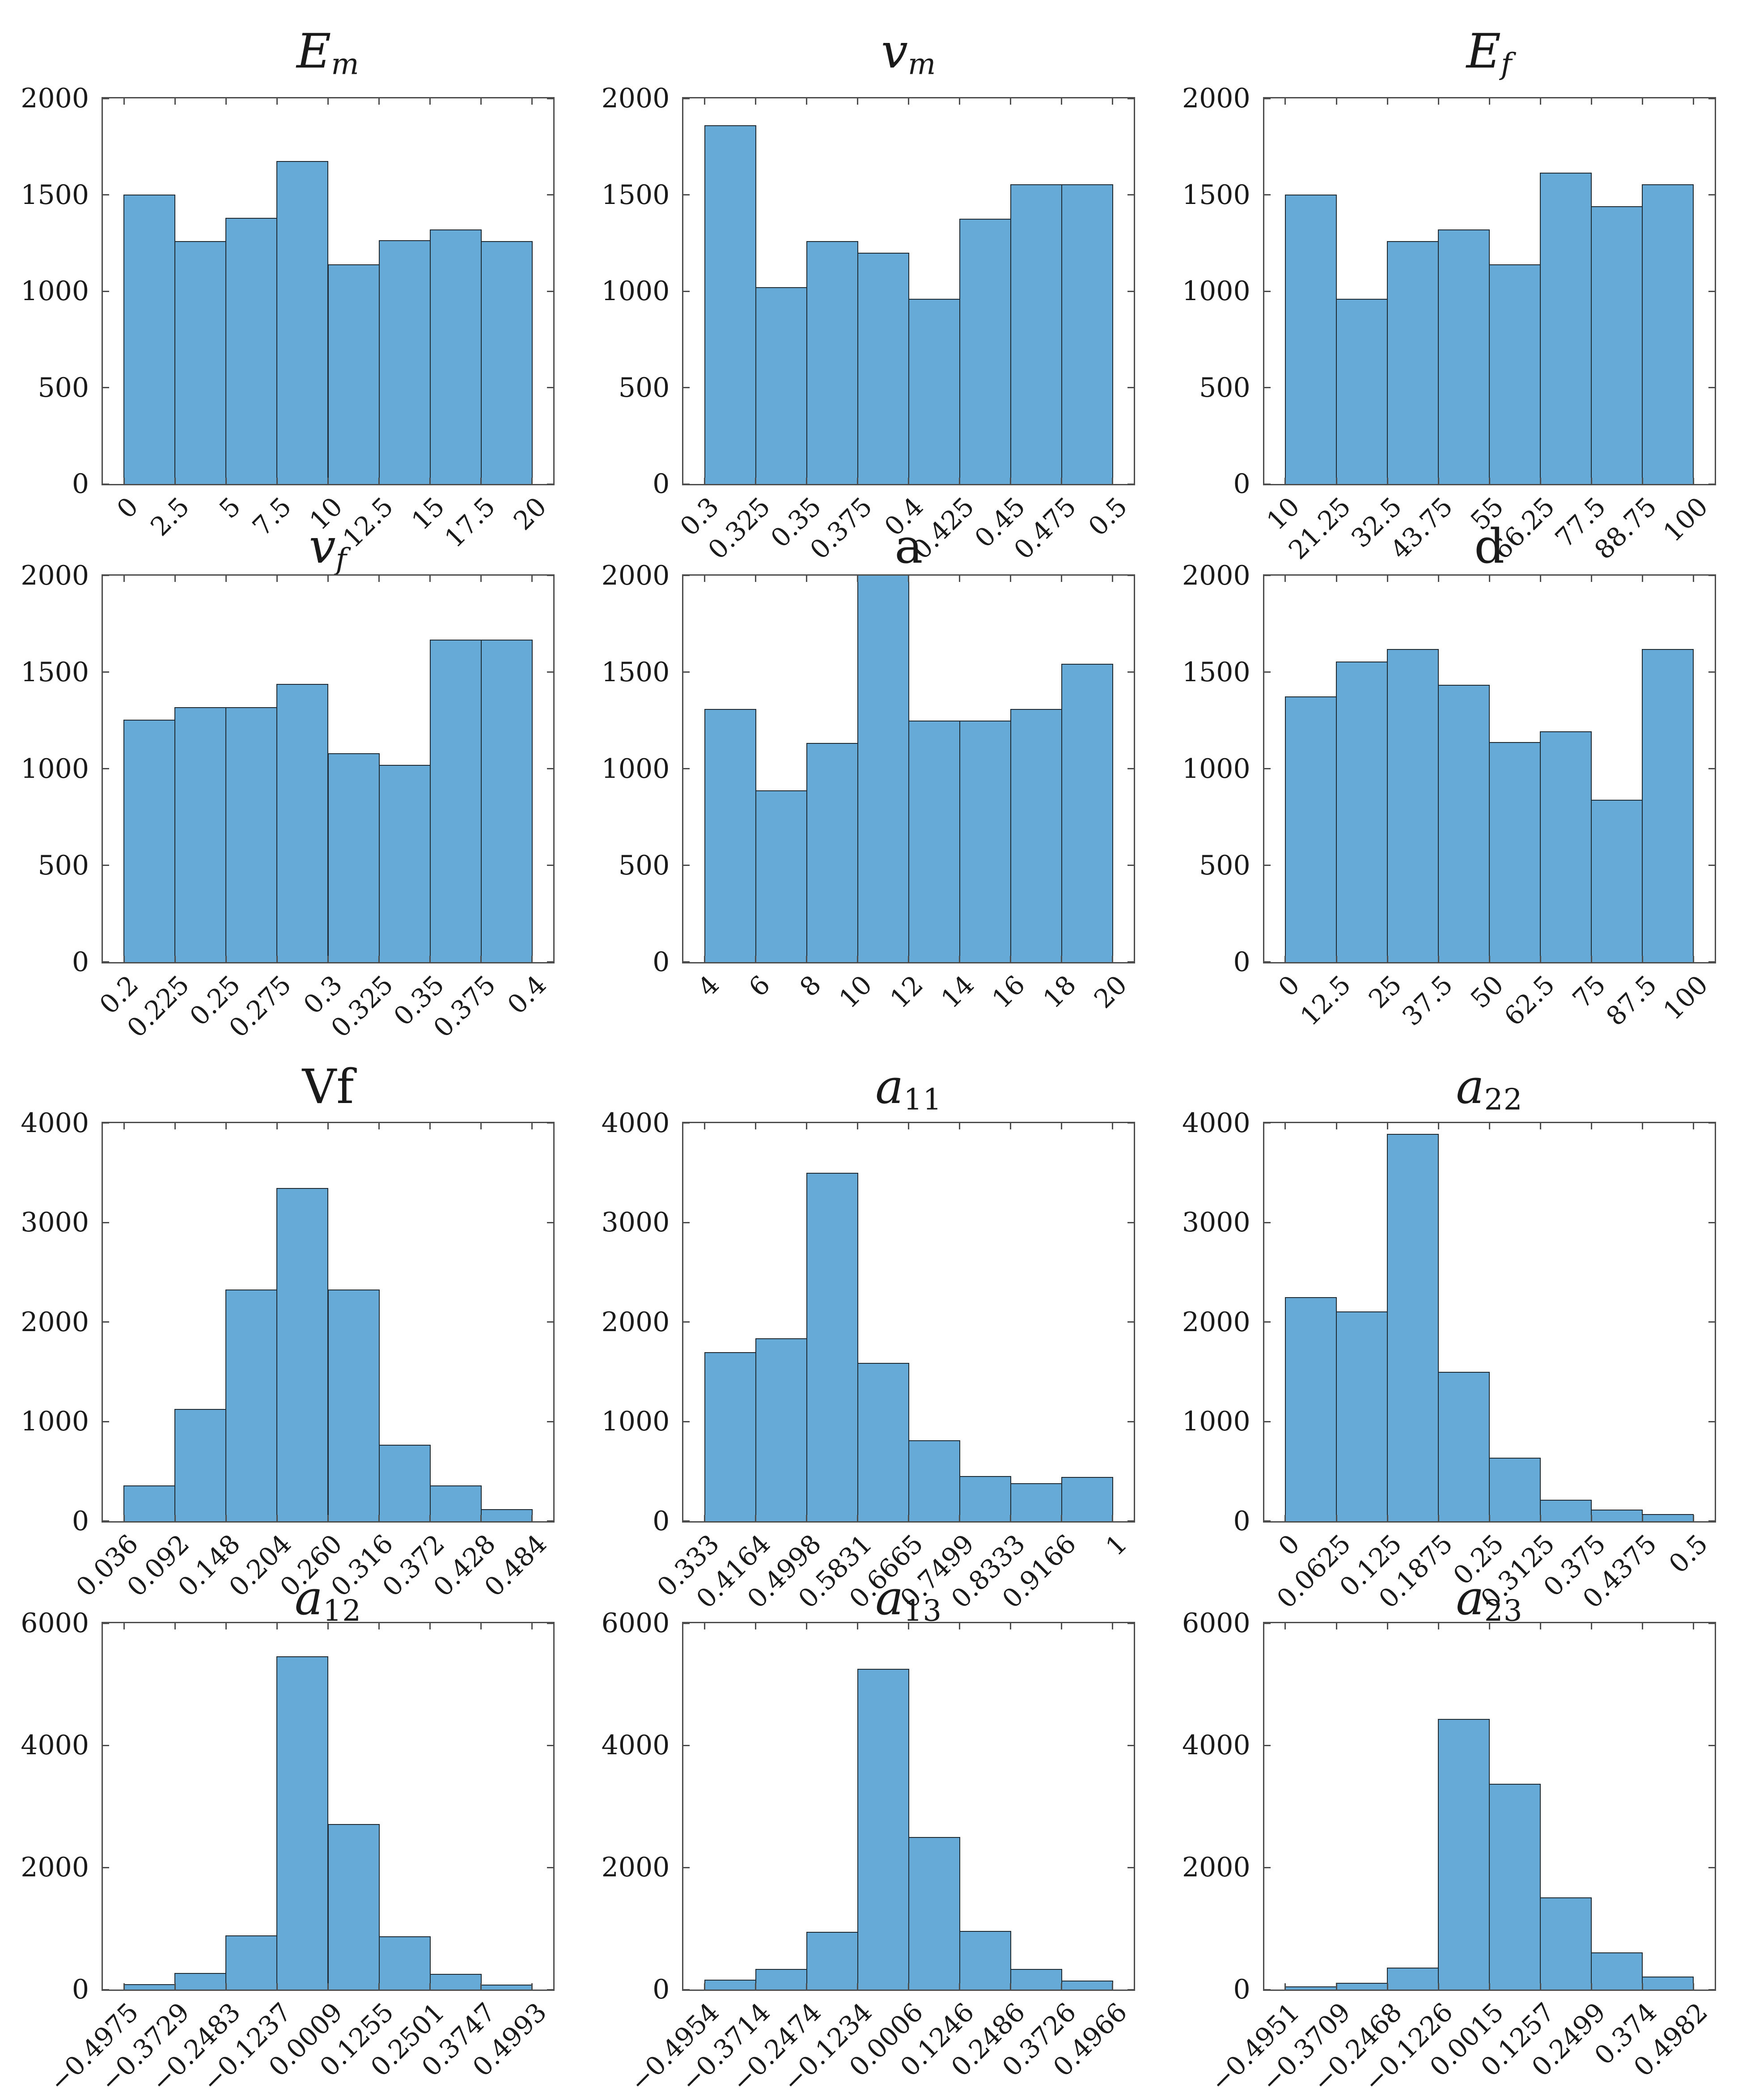 The height and width of the screenshot is (2100, 1742). I want to click on subplot-title: a13, so click(908, 1598).